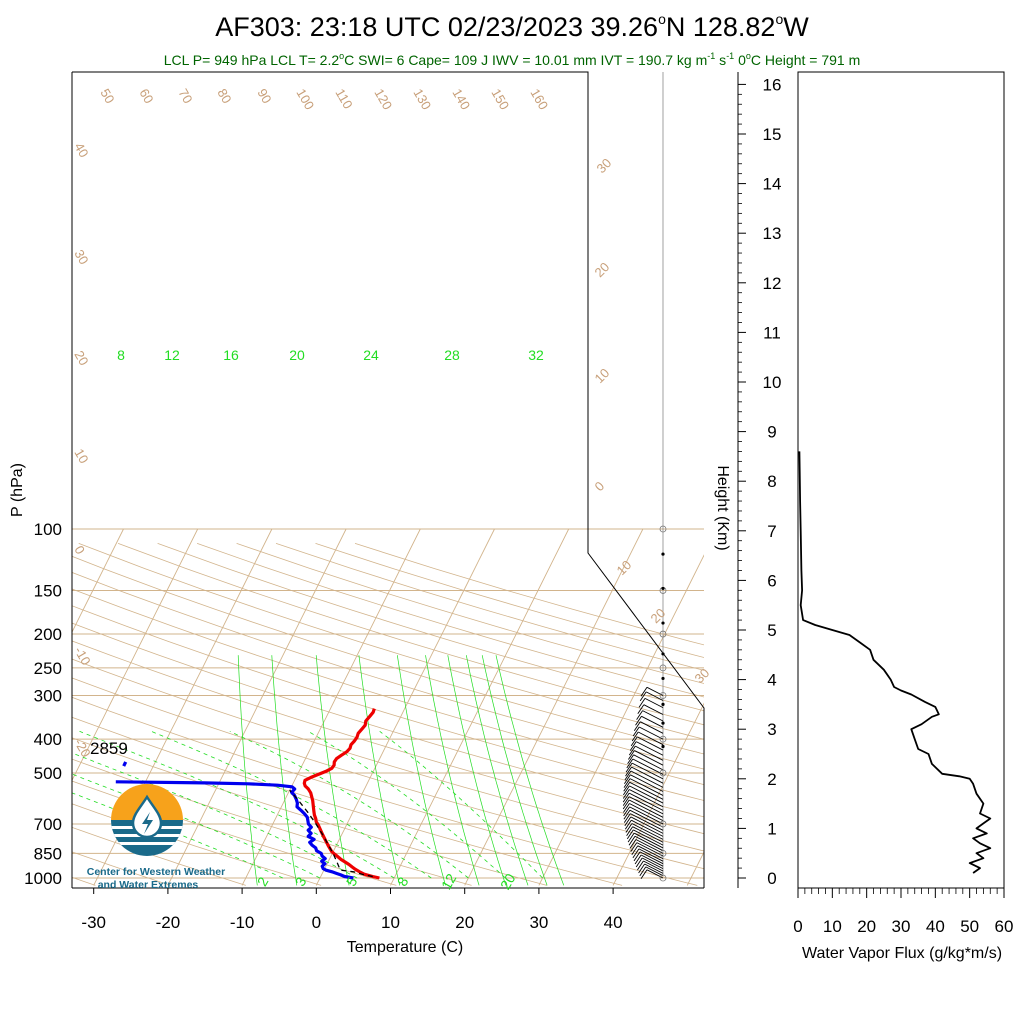 The height and width of the screenshot is (1024, 1024). What do you see at coordinates (242, 922) in the screenshot?
I see `t-tick-label: -10` at bounding box center [242, 922].